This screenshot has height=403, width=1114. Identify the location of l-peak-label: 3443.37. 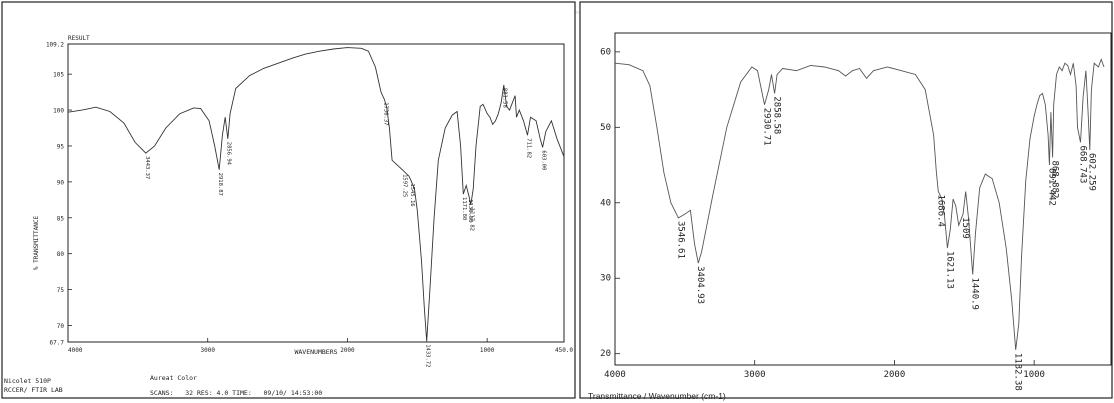
(147, 167).